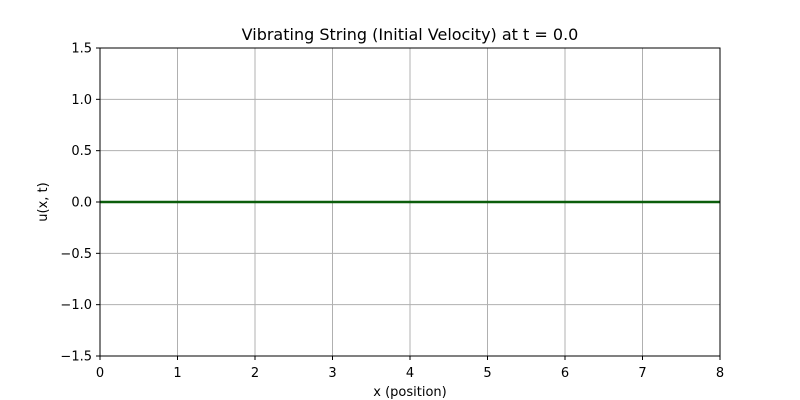 Image resolution: width=800 pixels, height=400 pixels. I want to click on y-axis-label: u(x, t), so click(43, 201).